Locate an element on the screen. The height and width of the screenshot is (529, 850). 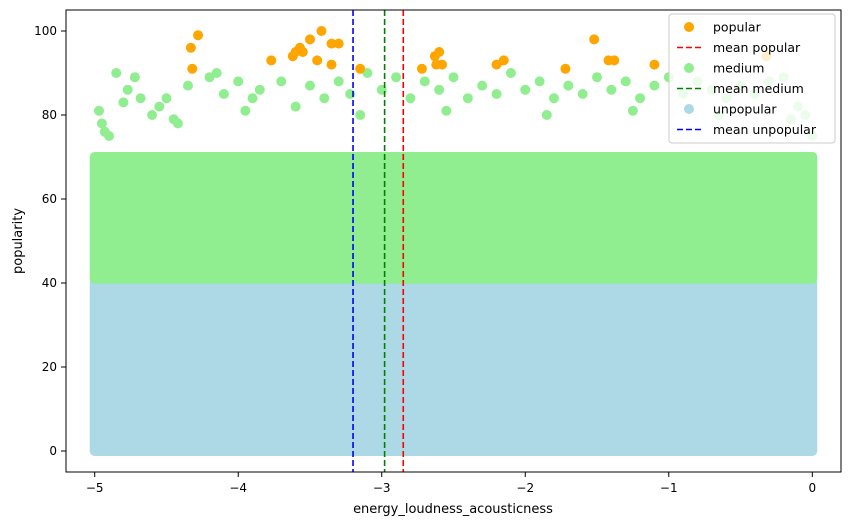
y-tick-label: 0 is located at coordinates (53, 451).